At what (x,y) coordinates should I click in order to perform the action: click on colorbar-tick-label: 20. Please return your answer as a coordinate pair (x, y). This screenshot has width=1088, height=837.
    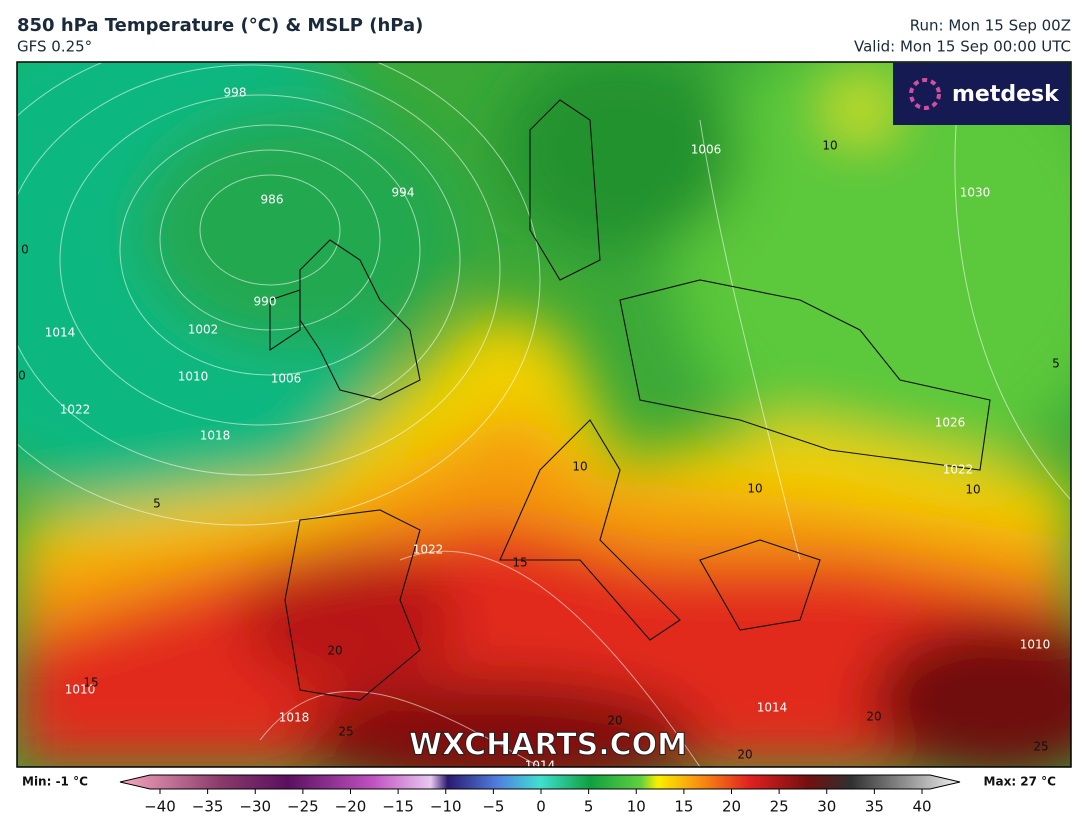
    Looking at the image, I should click on (731, 807).